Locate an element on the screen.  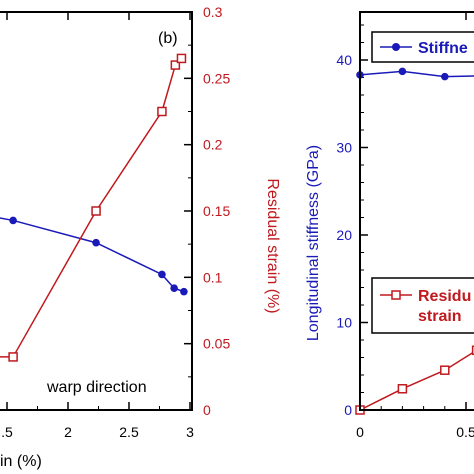
panel-label: (b) is located at coordinates (168, 38).